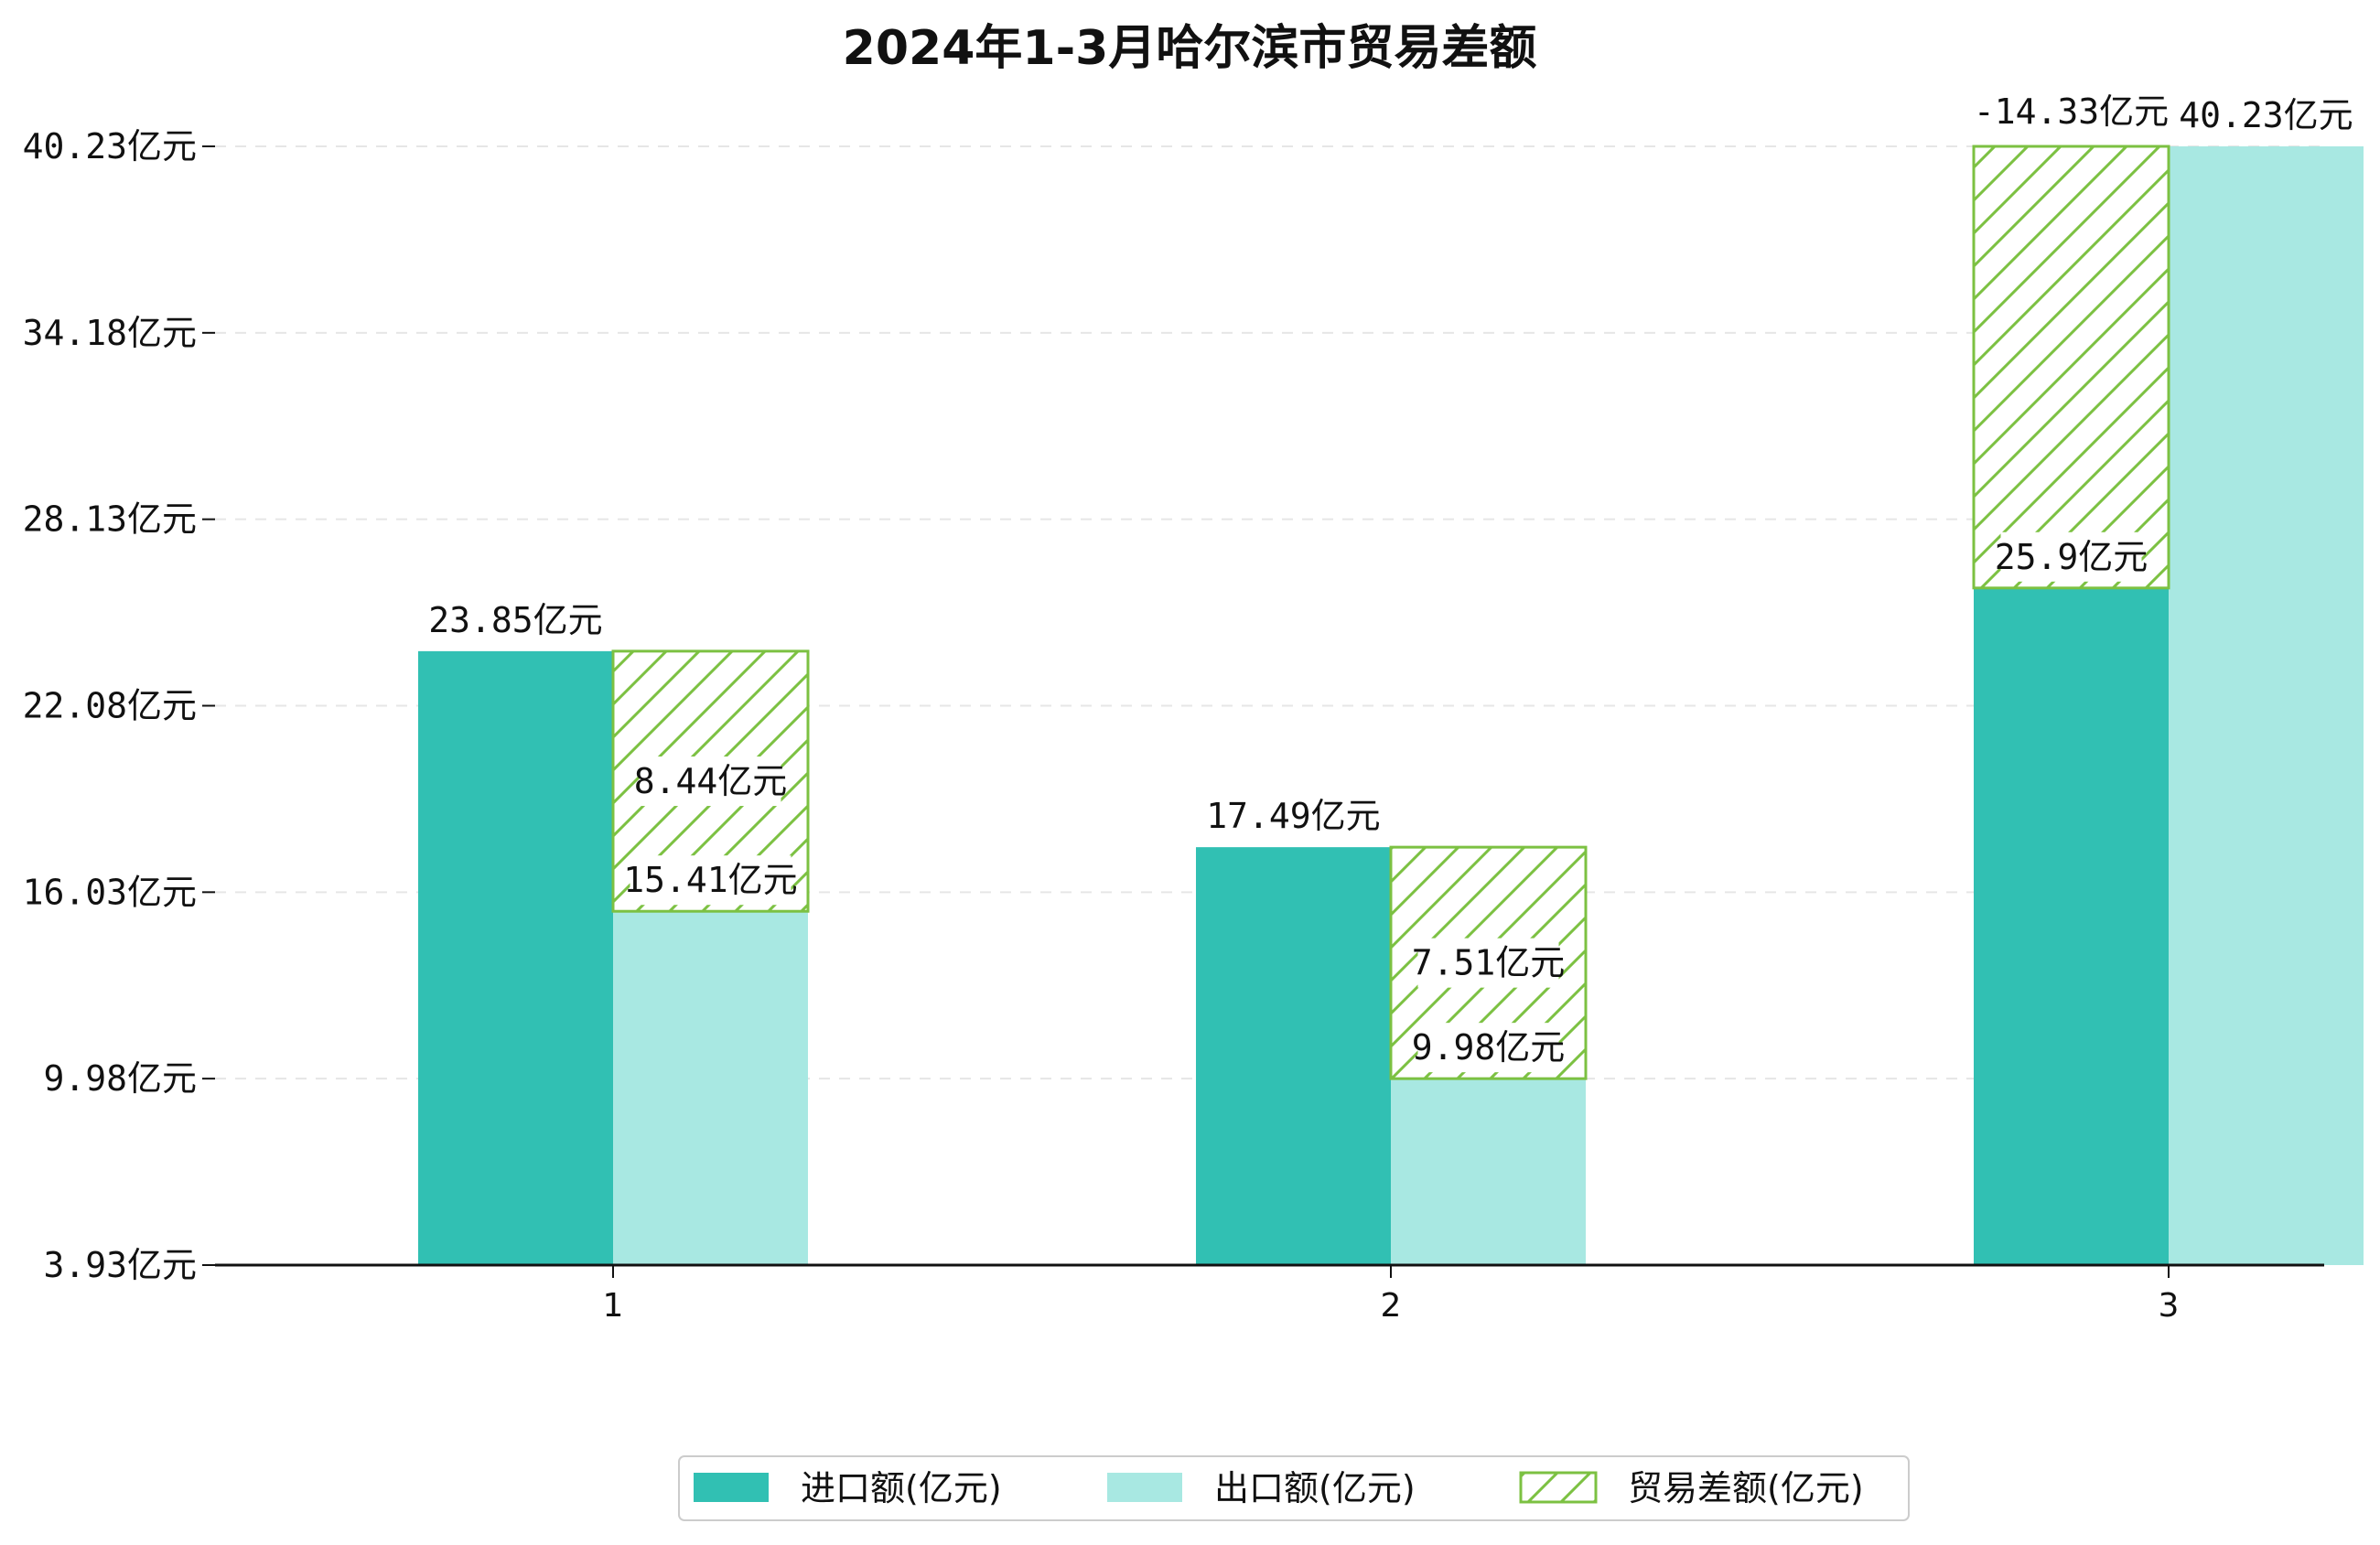 Image resolution: width=2380 pixels, height=1545 pixels. I want to click on label-export-1: 15.41亿元, so click(710, 880).